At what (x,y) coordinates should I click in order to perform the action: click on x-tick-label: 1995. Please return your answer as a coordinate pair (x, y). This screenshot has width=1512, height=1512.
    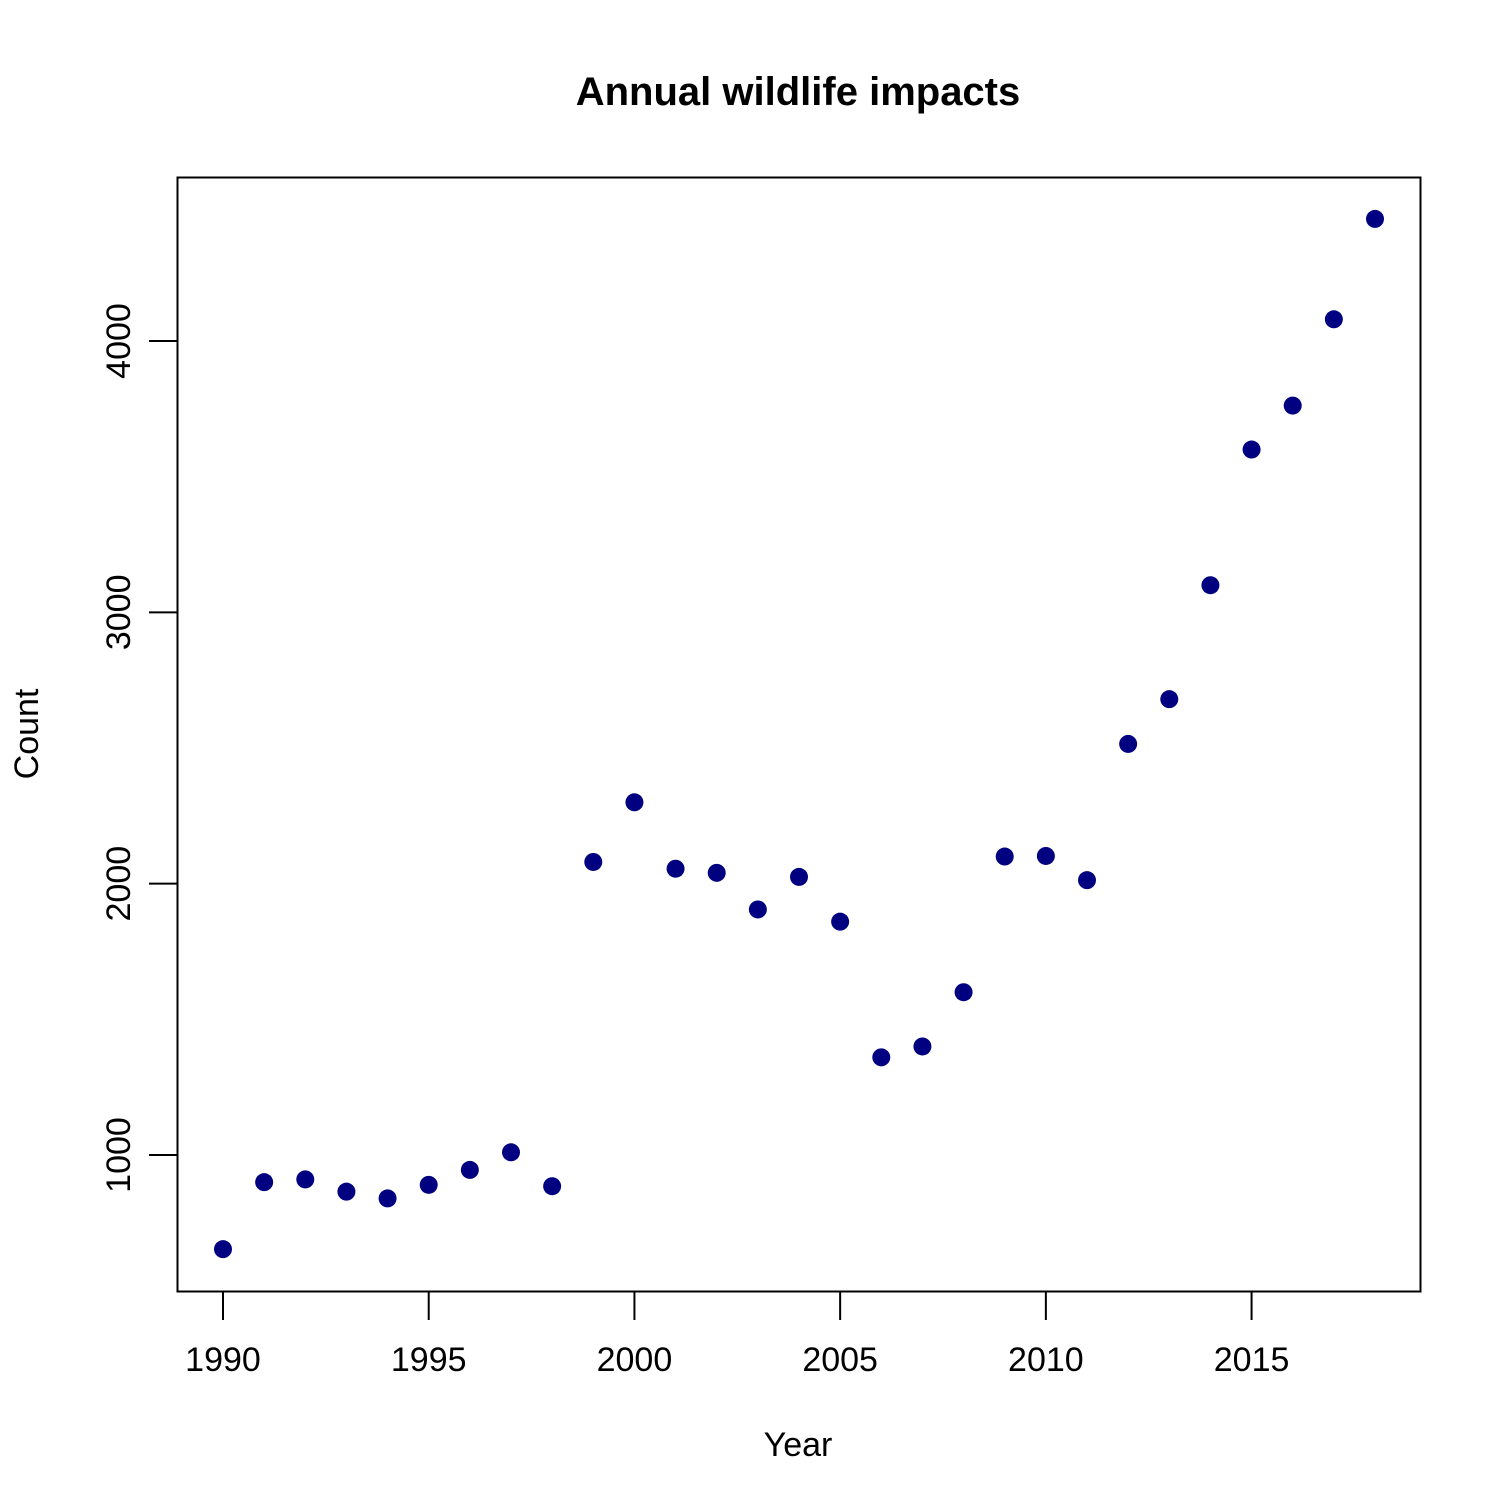
    Looking at the image, I should click on (429, 1360).